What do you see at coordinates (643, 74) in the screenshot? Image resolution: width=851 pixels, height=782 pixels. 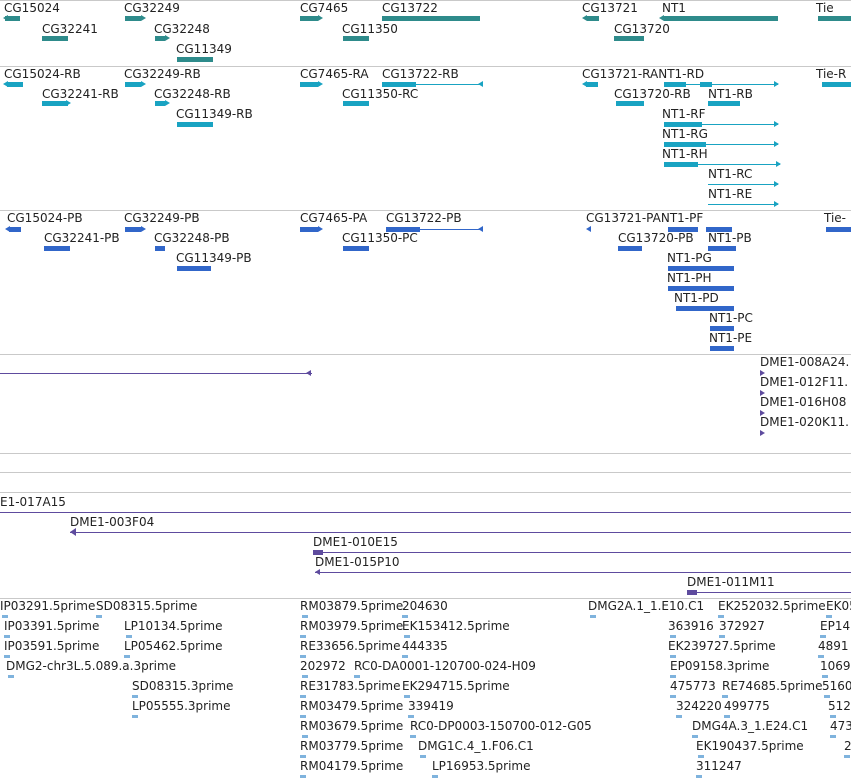 I see `transcript-label: CG13721-RANT1-RD` at bounding box center [643, 74].